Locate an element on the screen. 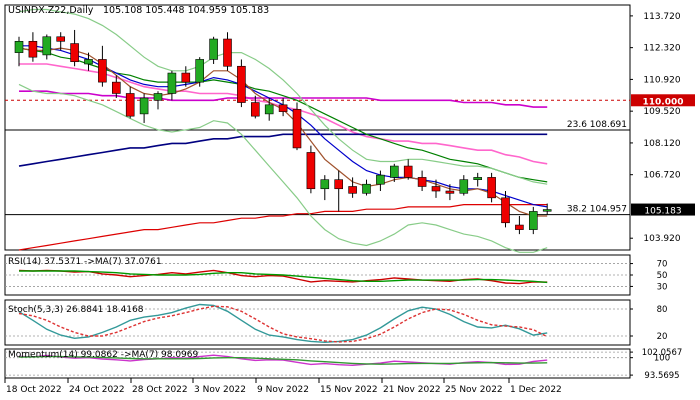  fib-label: 23.6 108.691 is located at coordinates (597, 125).